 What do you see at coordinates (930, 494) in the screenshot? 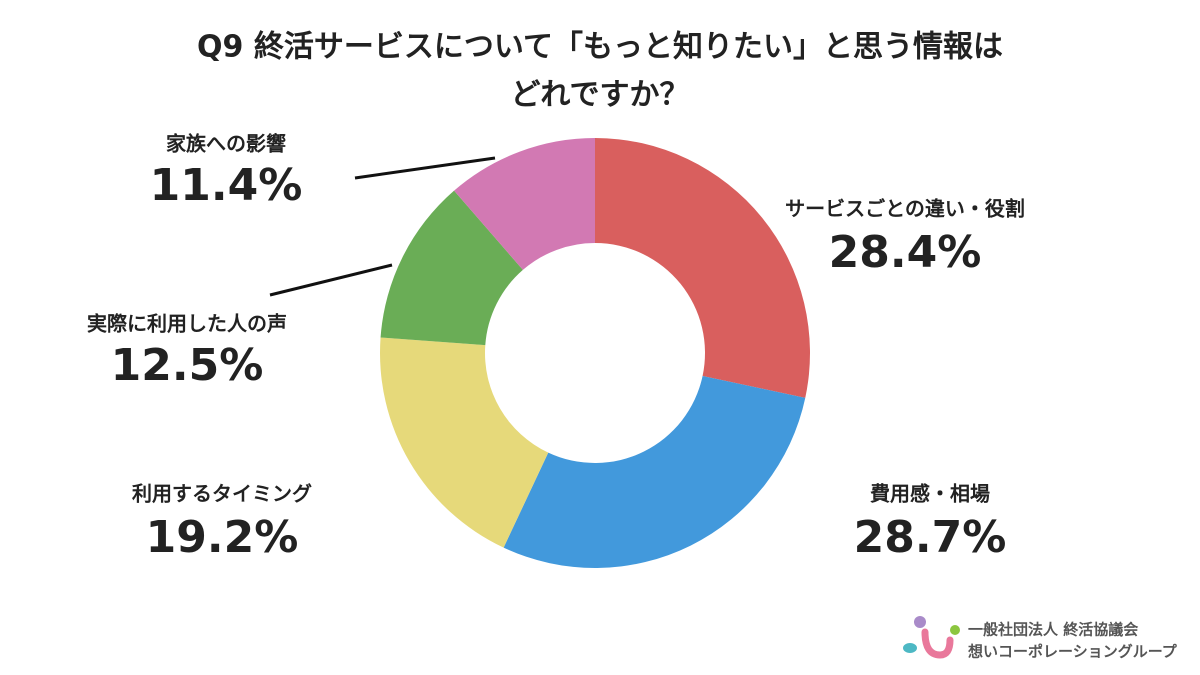
I see `slice-label: 費用感・相場` at bounding box center [930, 494].